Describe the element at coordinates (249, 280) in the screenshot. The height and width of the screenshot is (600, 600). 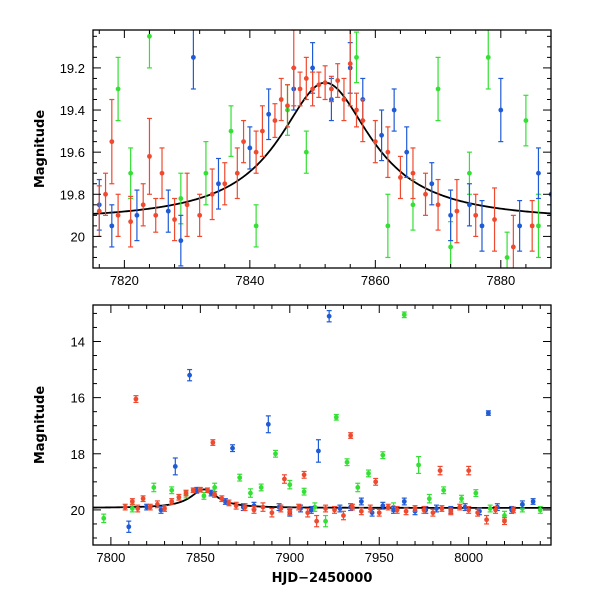
I see `x-tick-label: 7840` at that location.